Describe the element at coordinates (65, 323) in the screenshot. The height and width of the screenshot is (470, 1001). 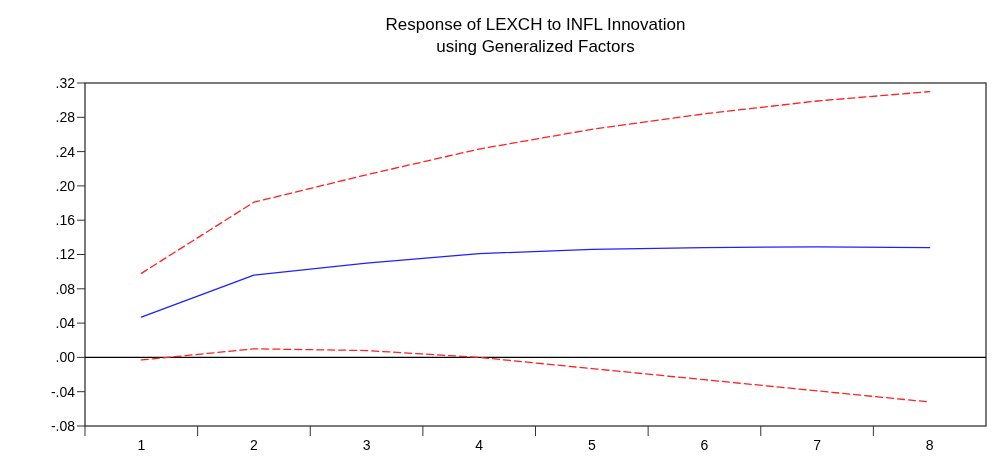
I see `y-tick-label: .04` at that location.